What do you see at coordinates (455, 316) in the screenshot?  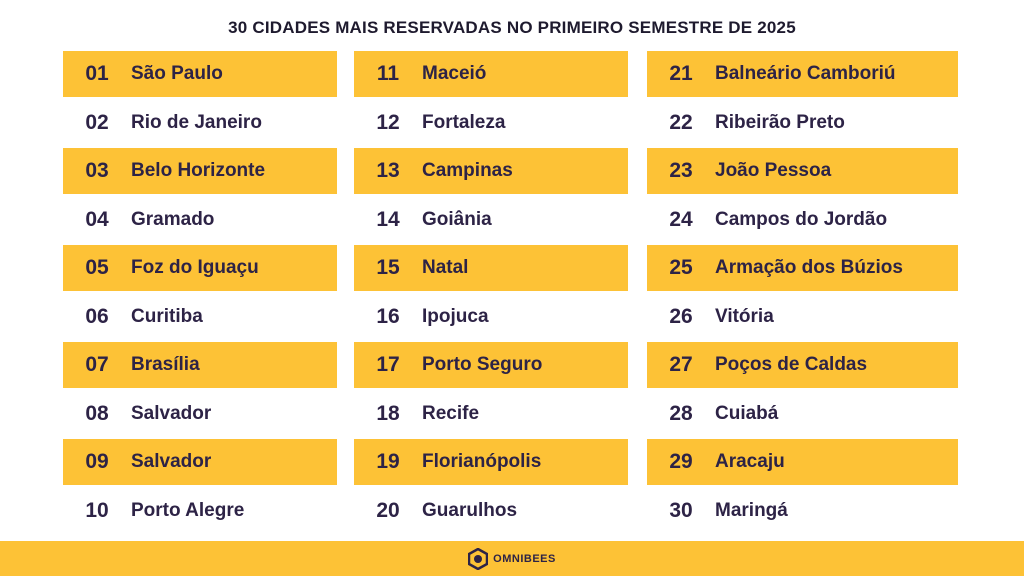 I see `city-name: Ipojuca` at bounding box center [455, 316].